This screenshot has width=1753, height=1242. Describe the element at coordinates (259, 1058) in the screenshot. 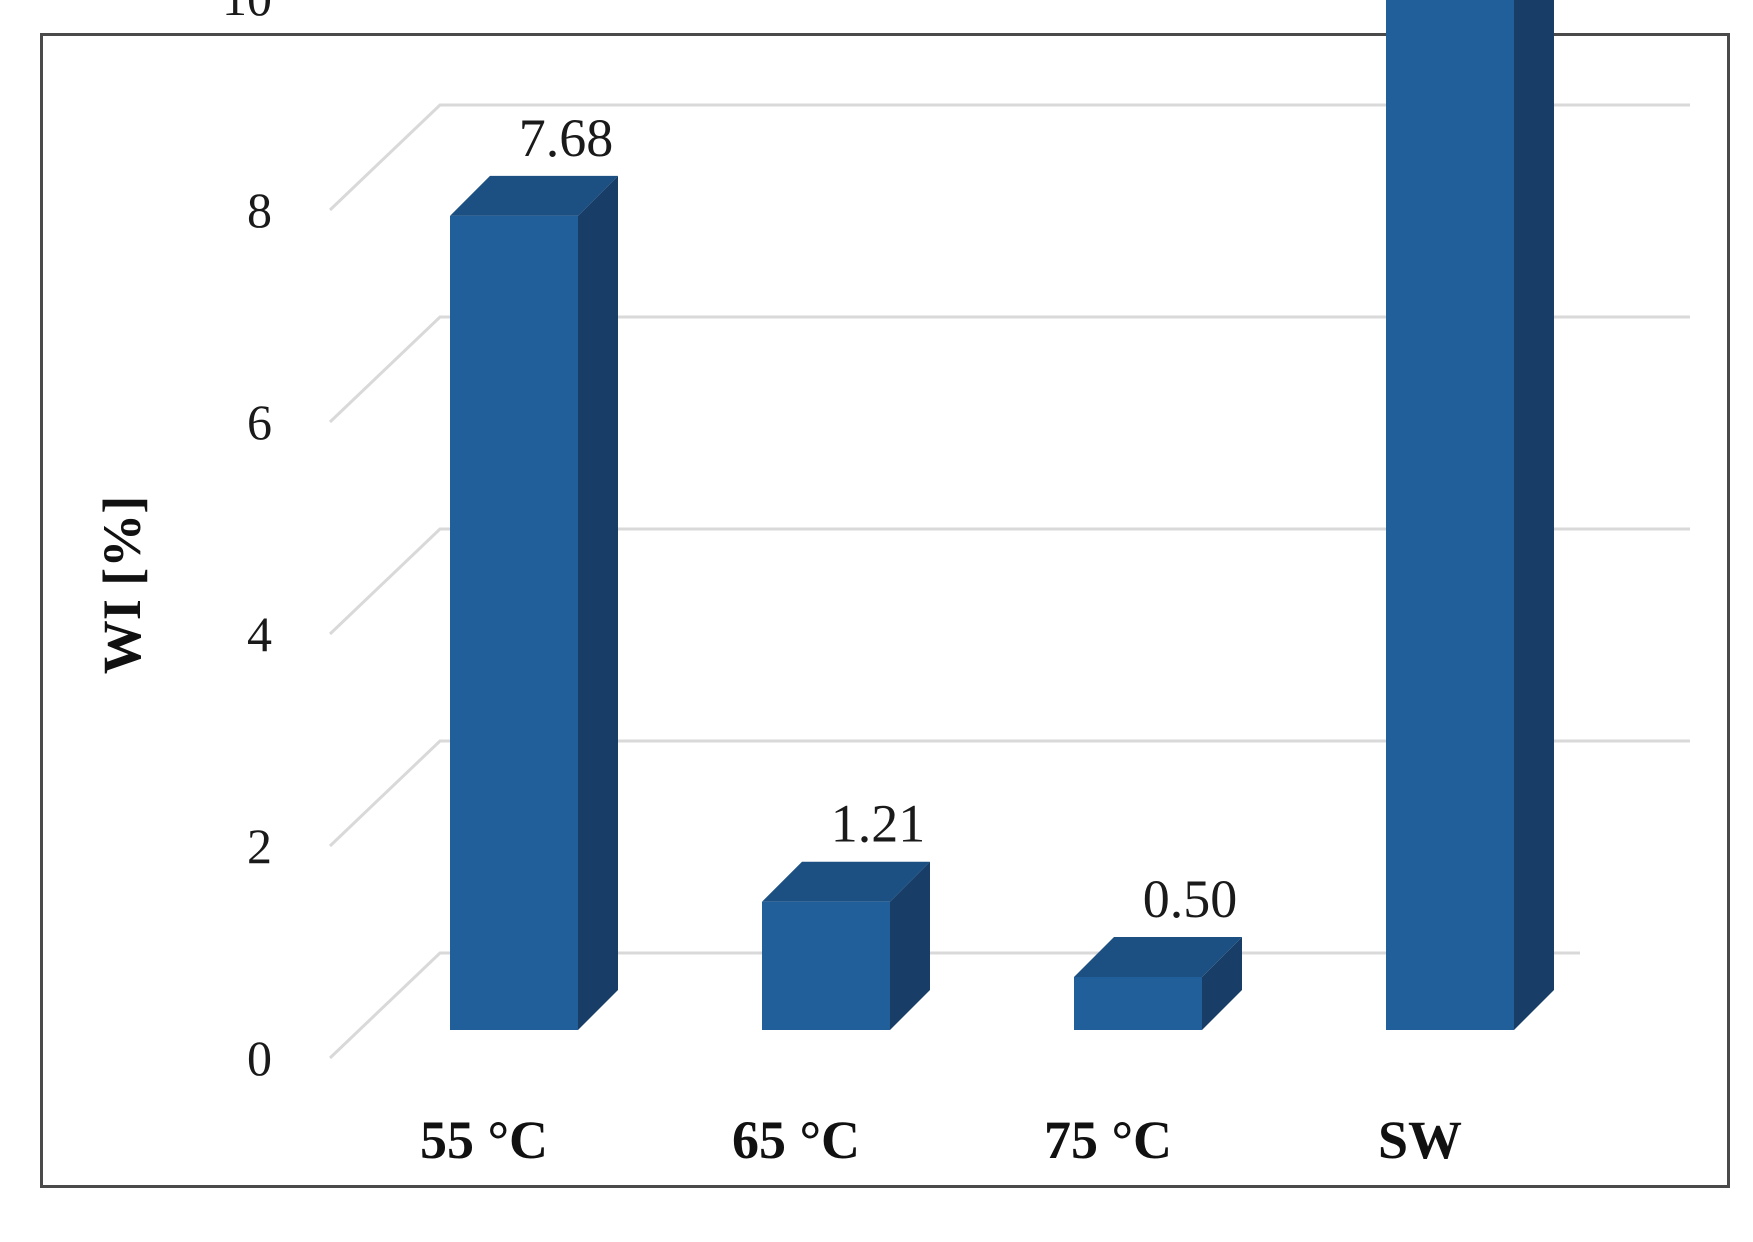

I see `y-tick-label: 0` at that location.